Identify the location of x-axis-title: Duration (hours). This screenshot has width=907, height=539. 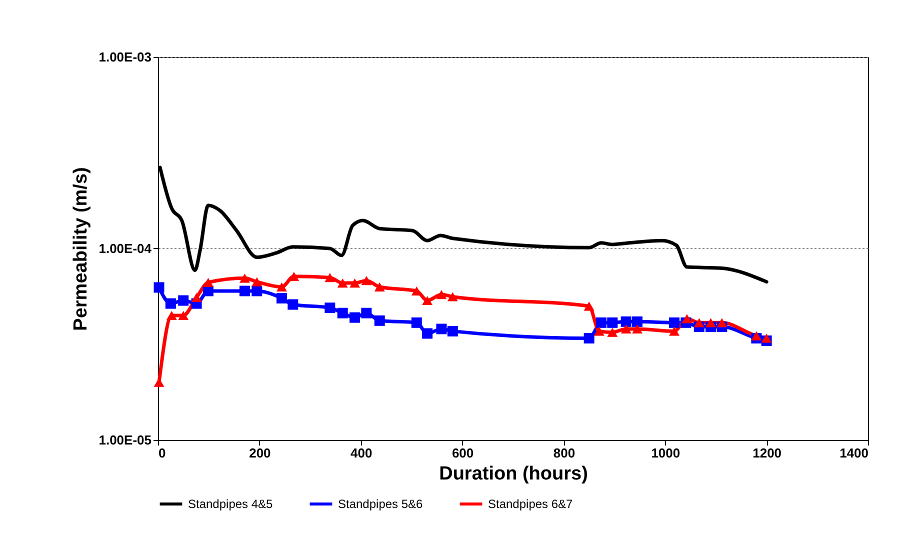
(513, 474).